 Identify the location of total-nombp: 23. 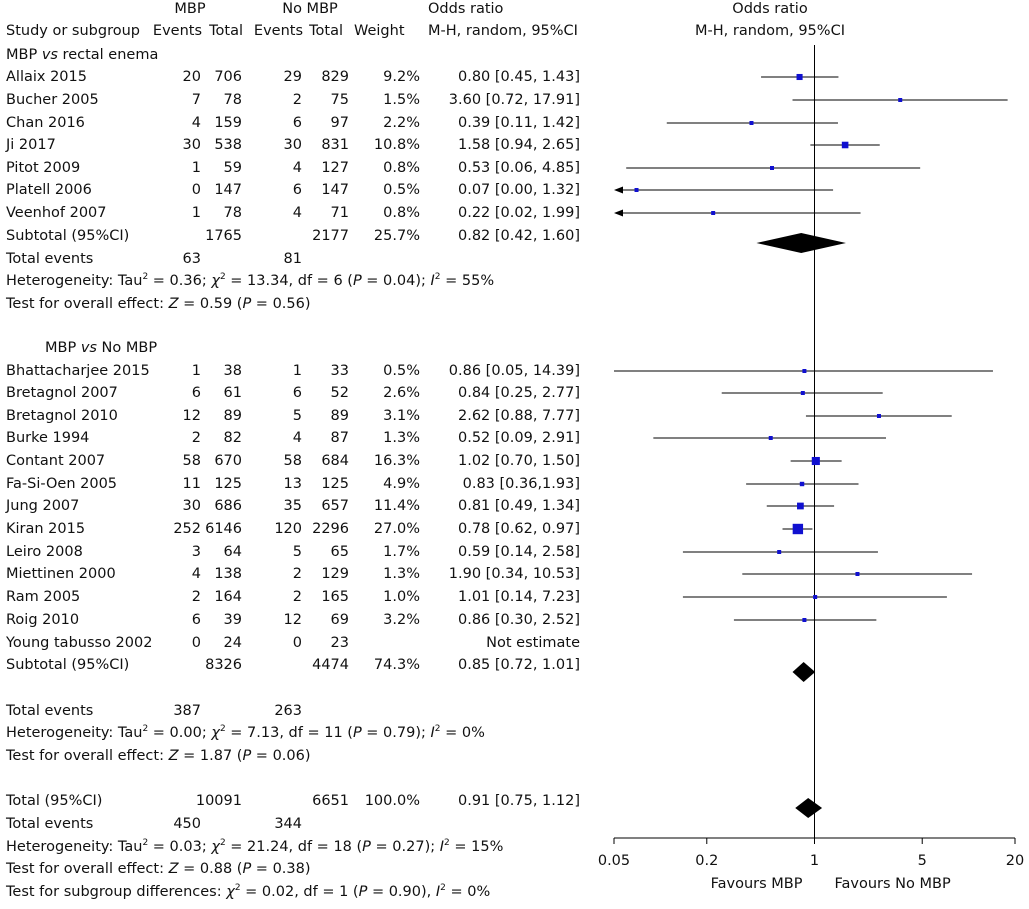
(339, 643).